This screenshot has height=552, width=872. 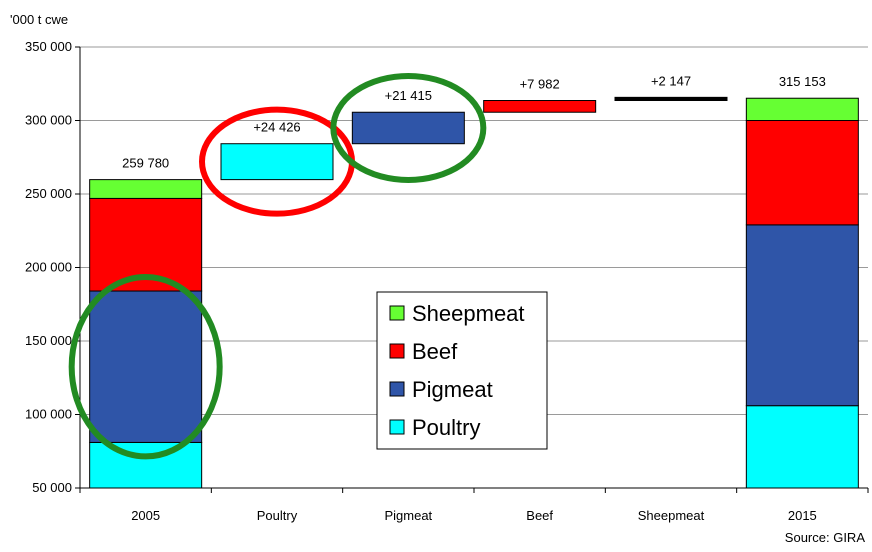 I want to click on change-data-label: +7 982, so click(x=540, y=84).